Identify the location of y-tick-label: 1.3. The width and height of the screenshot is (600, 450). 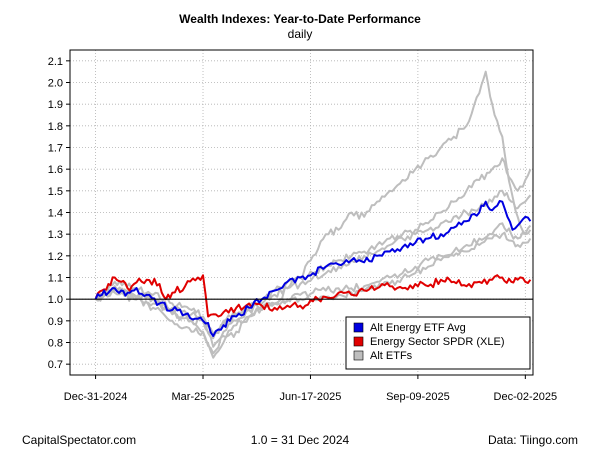
(55, 235).